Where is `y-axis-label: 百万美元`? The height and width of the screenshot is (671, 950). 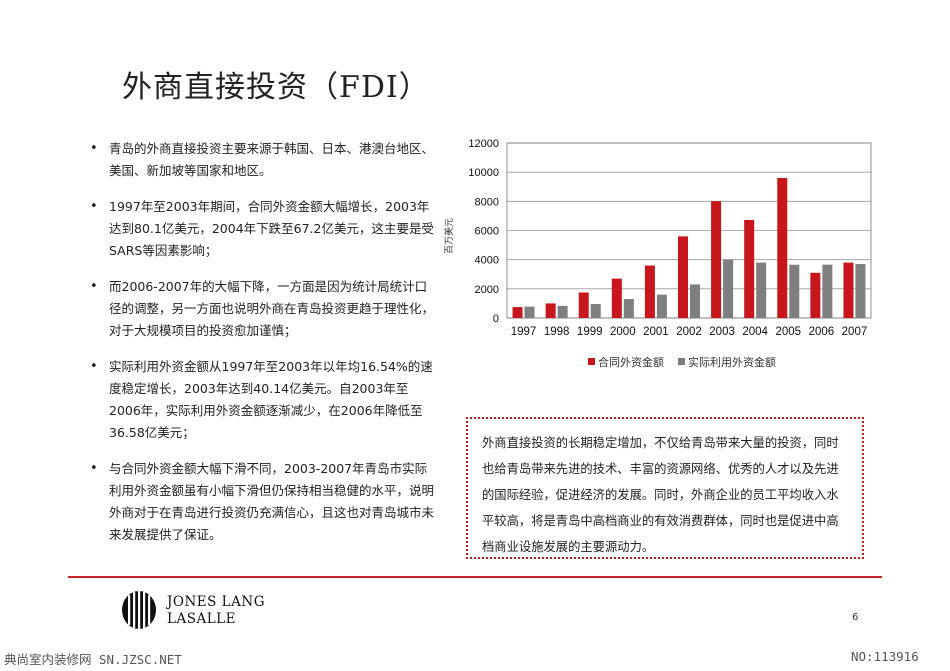 y-axis-label: 百万美元 is located at coordinates (449, 236).